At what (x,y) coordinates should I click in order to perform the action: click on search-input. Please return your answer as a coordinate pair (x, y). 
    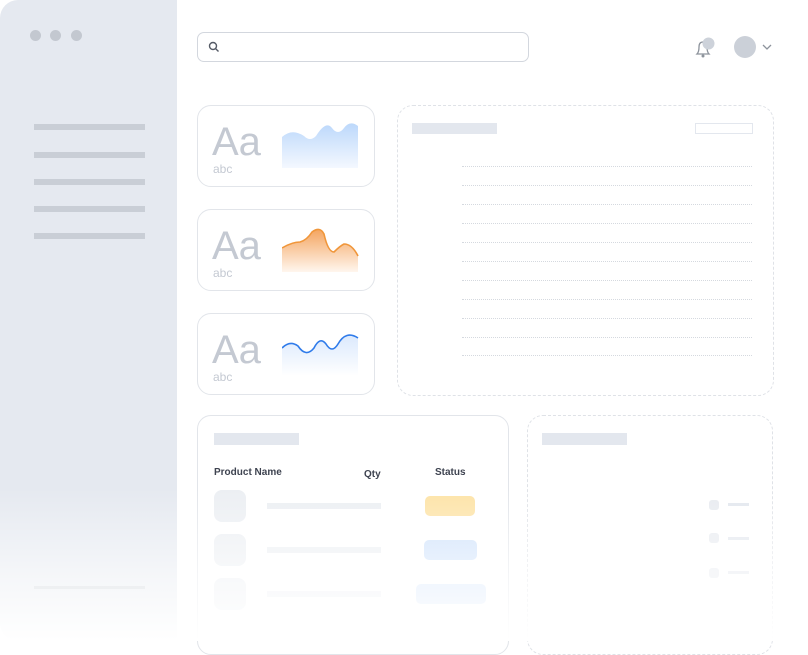
    Looking at the image, I should click on (363, 47).